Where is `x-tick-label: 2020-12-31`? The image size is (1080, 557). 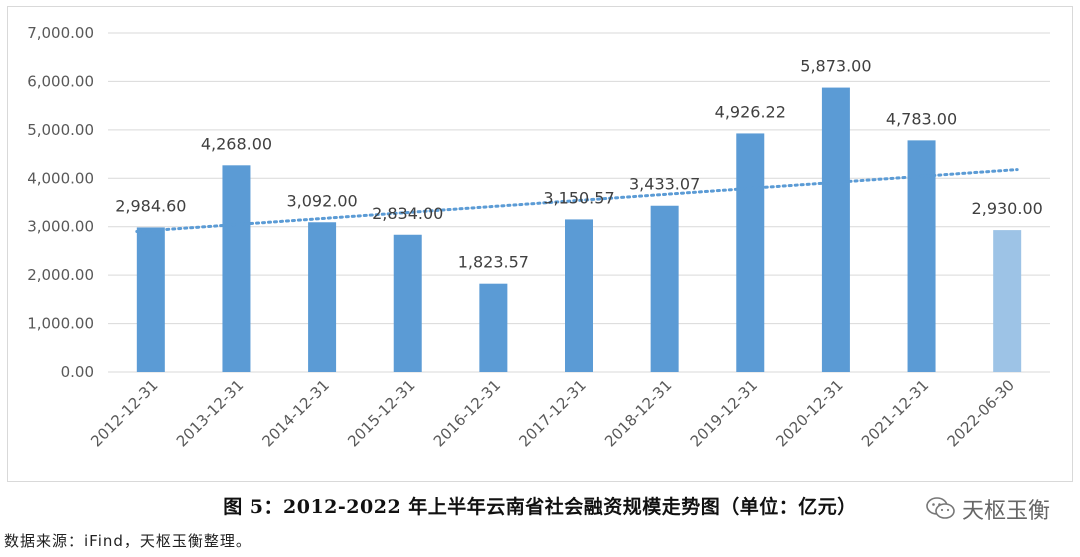
x-tick-label: 2020-12-31 is located at coordinates (809, 413).